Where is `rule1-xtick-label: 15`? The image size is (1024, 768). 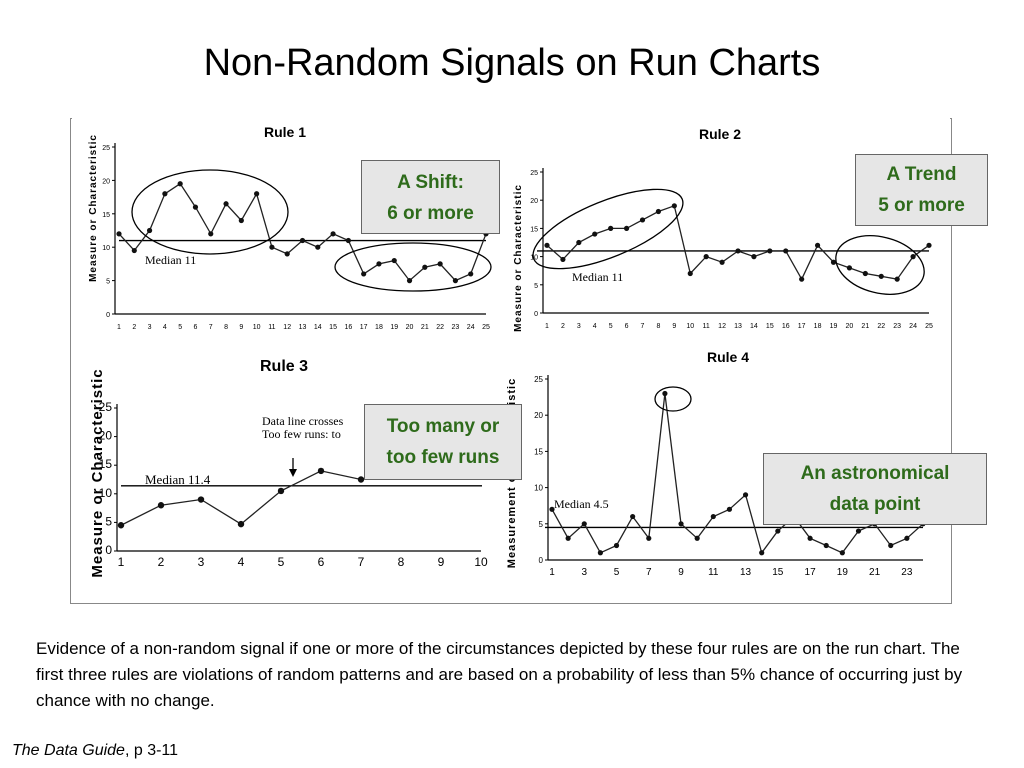
rule1-xtick-label: 15 is located at coordinates (333, 327).